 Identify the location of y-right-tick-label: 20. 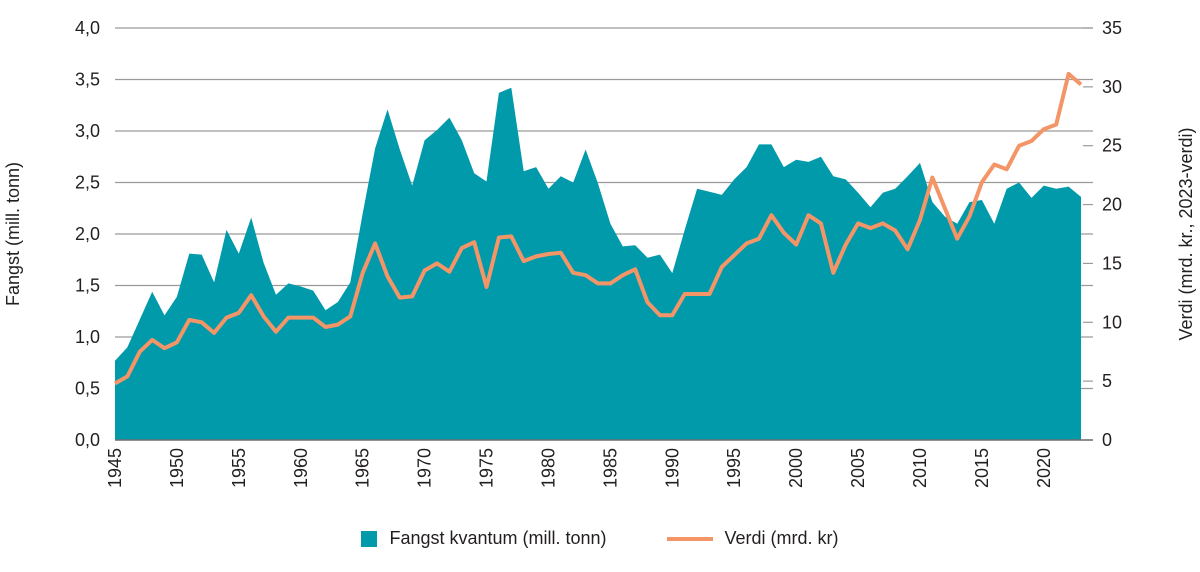
(1112, 205).